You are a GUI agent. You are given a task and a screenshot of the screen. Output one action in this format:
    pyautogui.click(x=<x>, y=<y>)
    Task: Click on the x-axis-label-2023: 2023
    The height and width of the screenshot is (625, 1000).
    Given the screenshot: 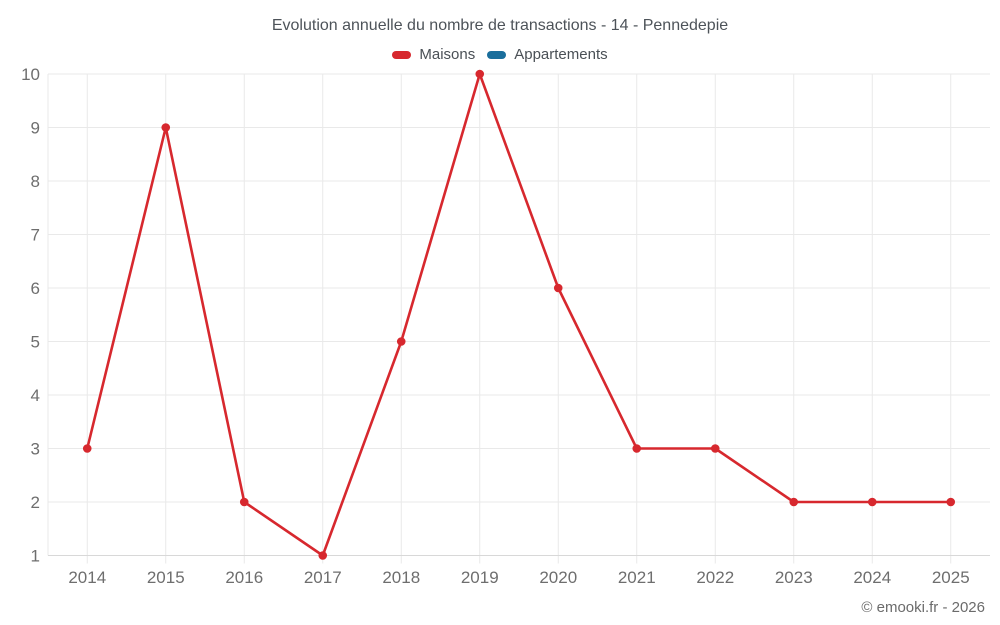 What is the action you would take?
    pyautogui.click(x=794, y=577)
    